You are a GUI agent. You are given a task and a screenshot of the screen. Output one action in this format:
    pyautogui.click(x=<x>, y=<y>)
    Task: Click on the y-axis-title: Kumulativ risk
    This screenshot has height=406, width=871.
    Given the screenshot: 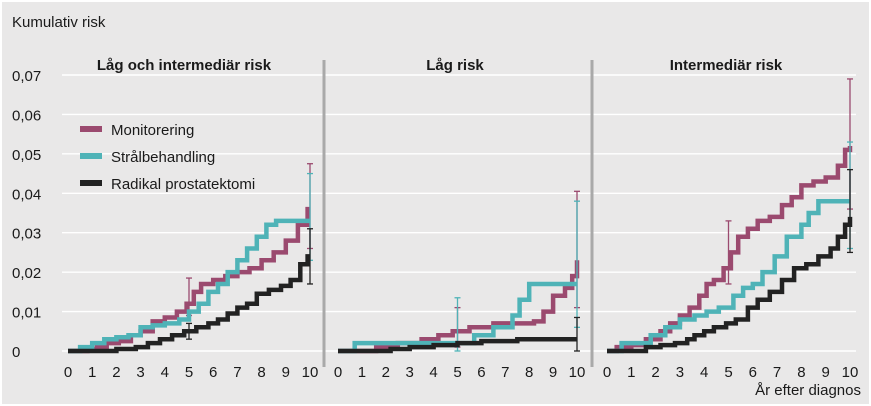 What is the action you would take?
    pyautogui.click(x=59, y=22)
    